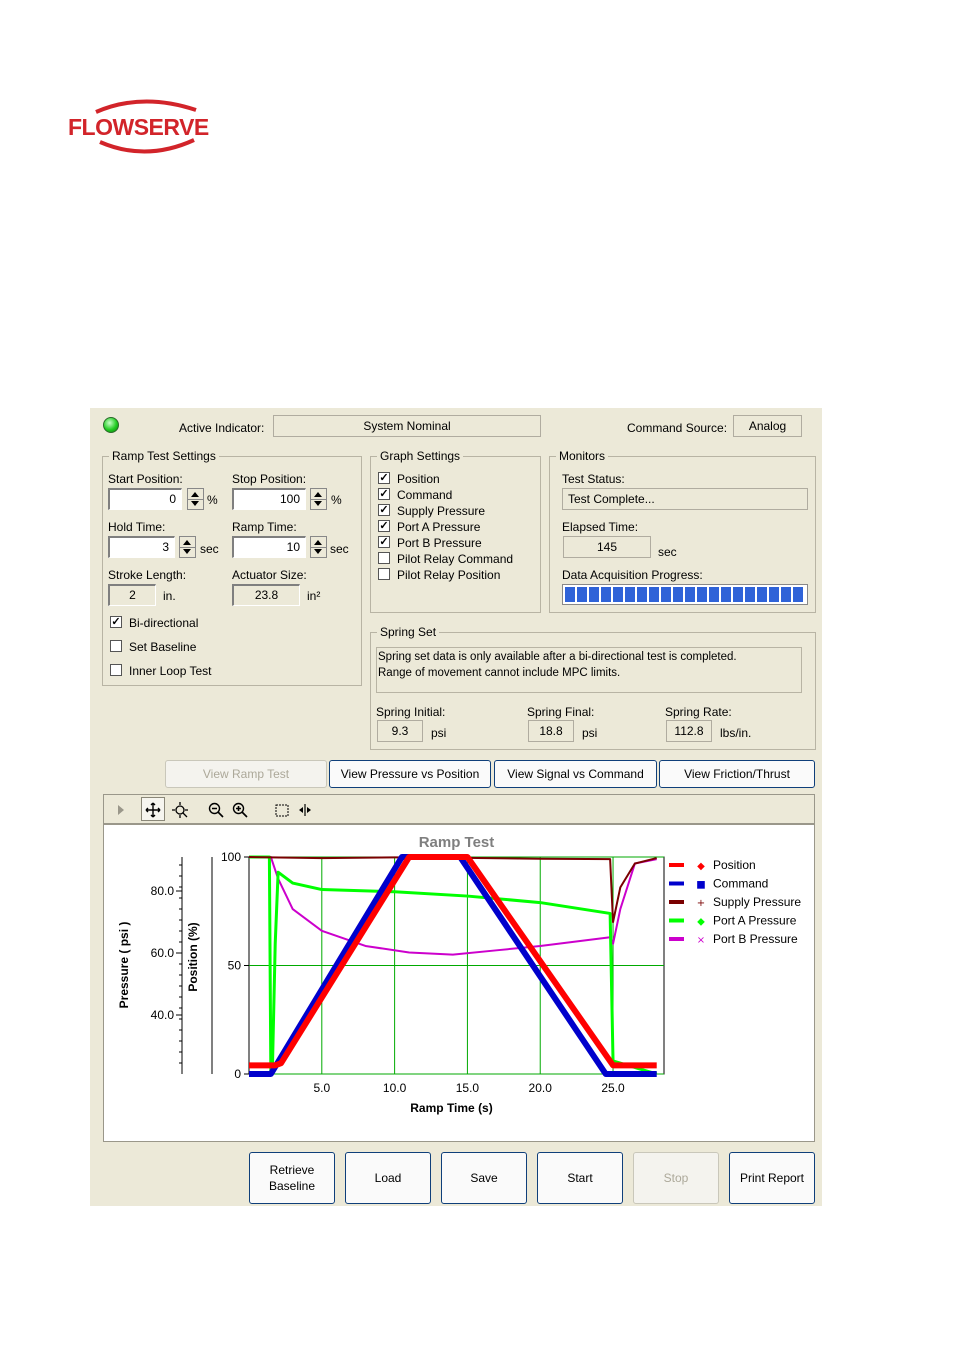 This screenshot has height=1350, width=954. What do you see at coordinates (216, 810) in the screenshot?
I see `zoom-out-icon` at bounding box center [216, 810].